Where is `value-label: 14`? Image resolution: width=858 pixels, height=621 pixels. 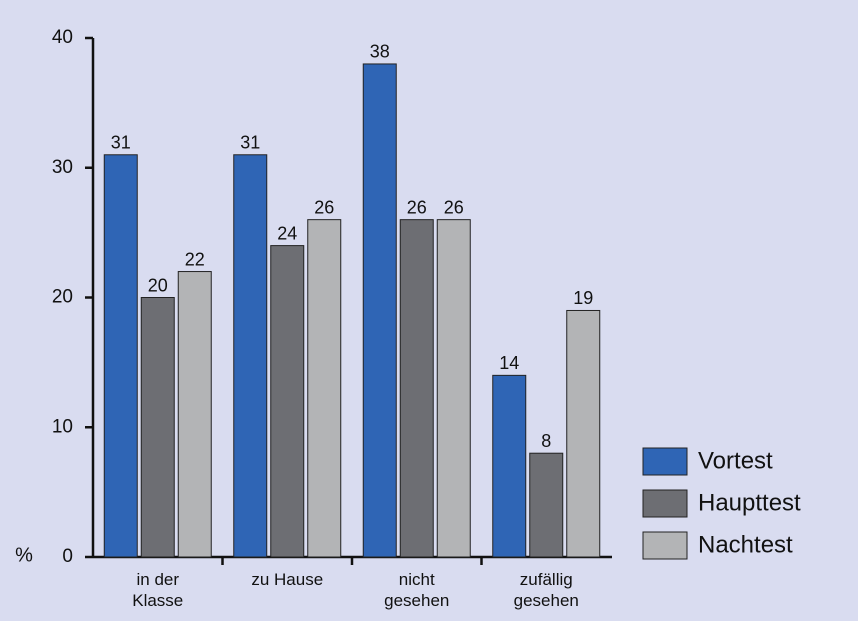
value-label: 14 is located at coordinates (509, 363).